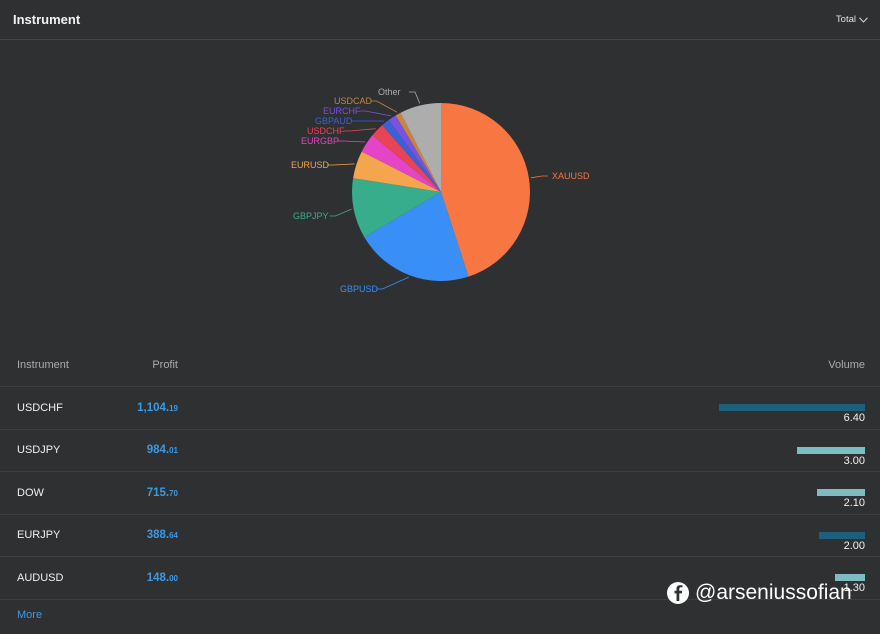 The width and height of the screenshot is (880, 634). I want to click on pie-slice-gbpjpy, so click(396, 208).